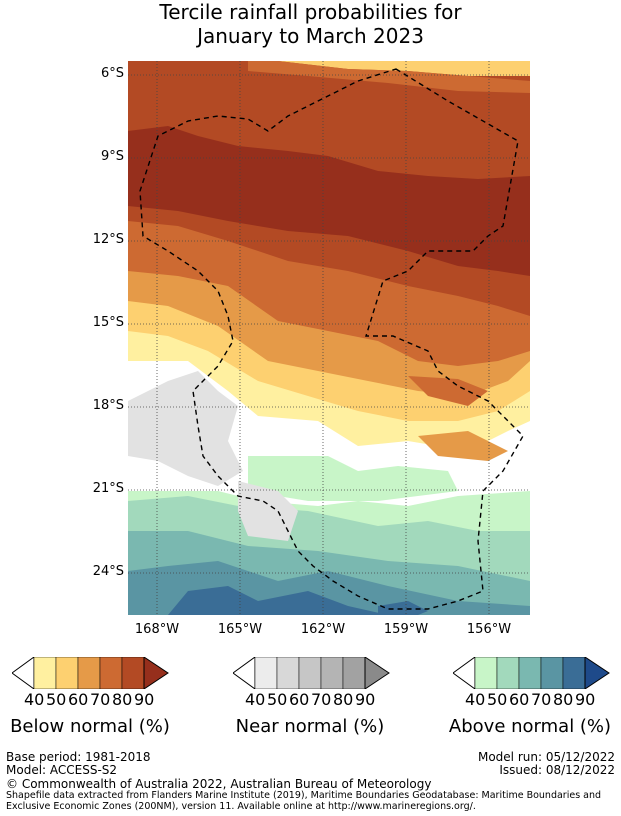 The width and height of the screenshot is (621, 816). Describe the element at coordinates (546, 757) in the screenshot. I see `model-run: Model run: 05/12/2022` at that location.